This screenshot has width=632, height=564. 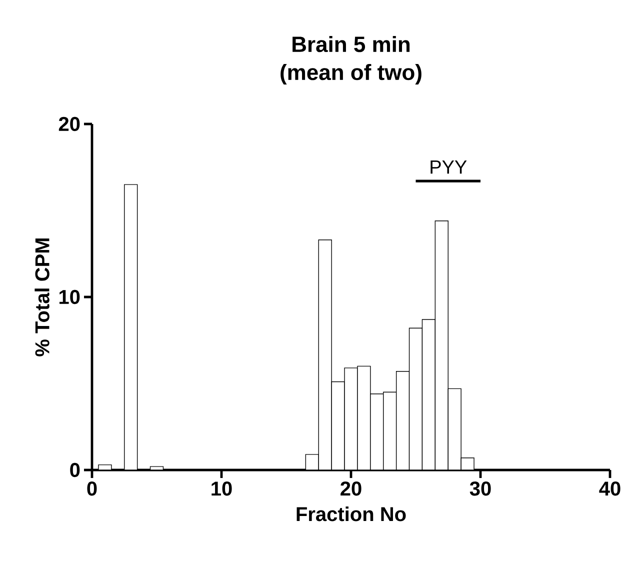 What do you see at coordinates (480, 489) in the screenshot?
I see `x-tick-label: 30` at bounding box center [480, 489].